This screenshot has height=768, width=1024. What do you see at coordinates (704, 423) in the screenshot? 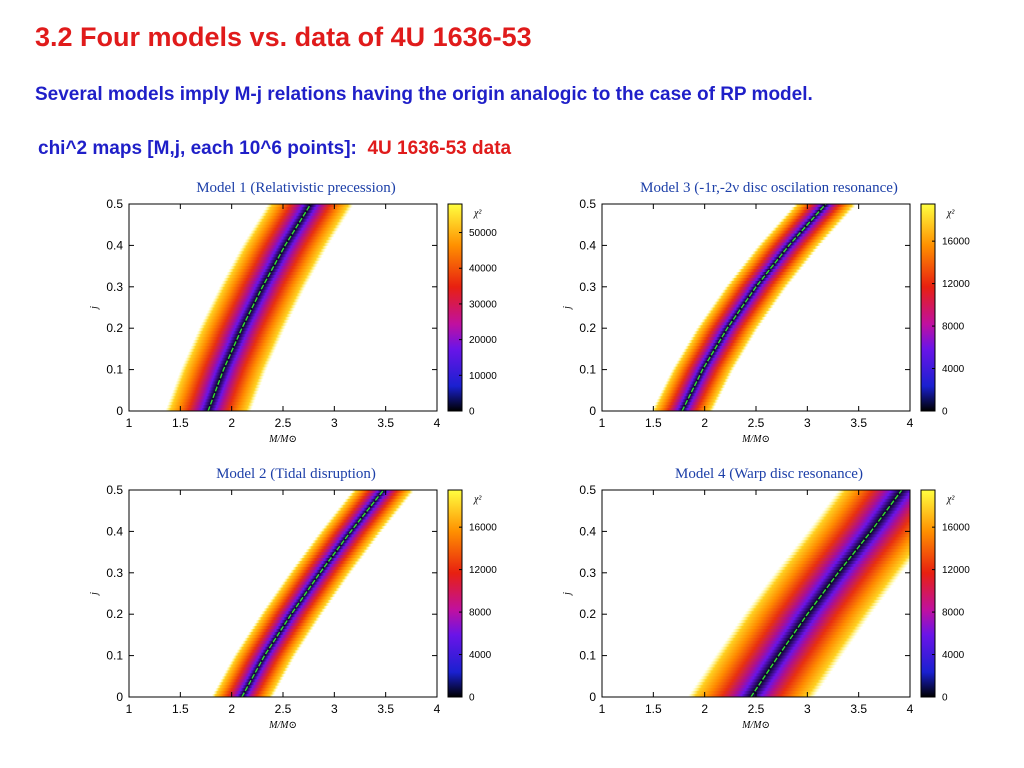
I see `x-tick-label: 2` at bounding box center [704, 423].